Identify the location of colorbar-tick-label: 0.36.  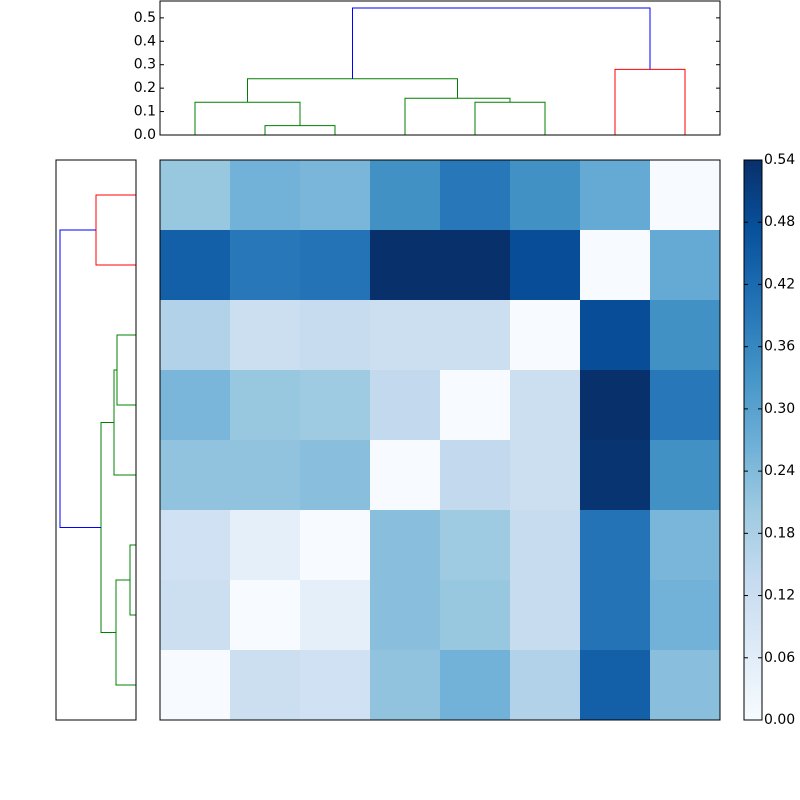
(779, 347).